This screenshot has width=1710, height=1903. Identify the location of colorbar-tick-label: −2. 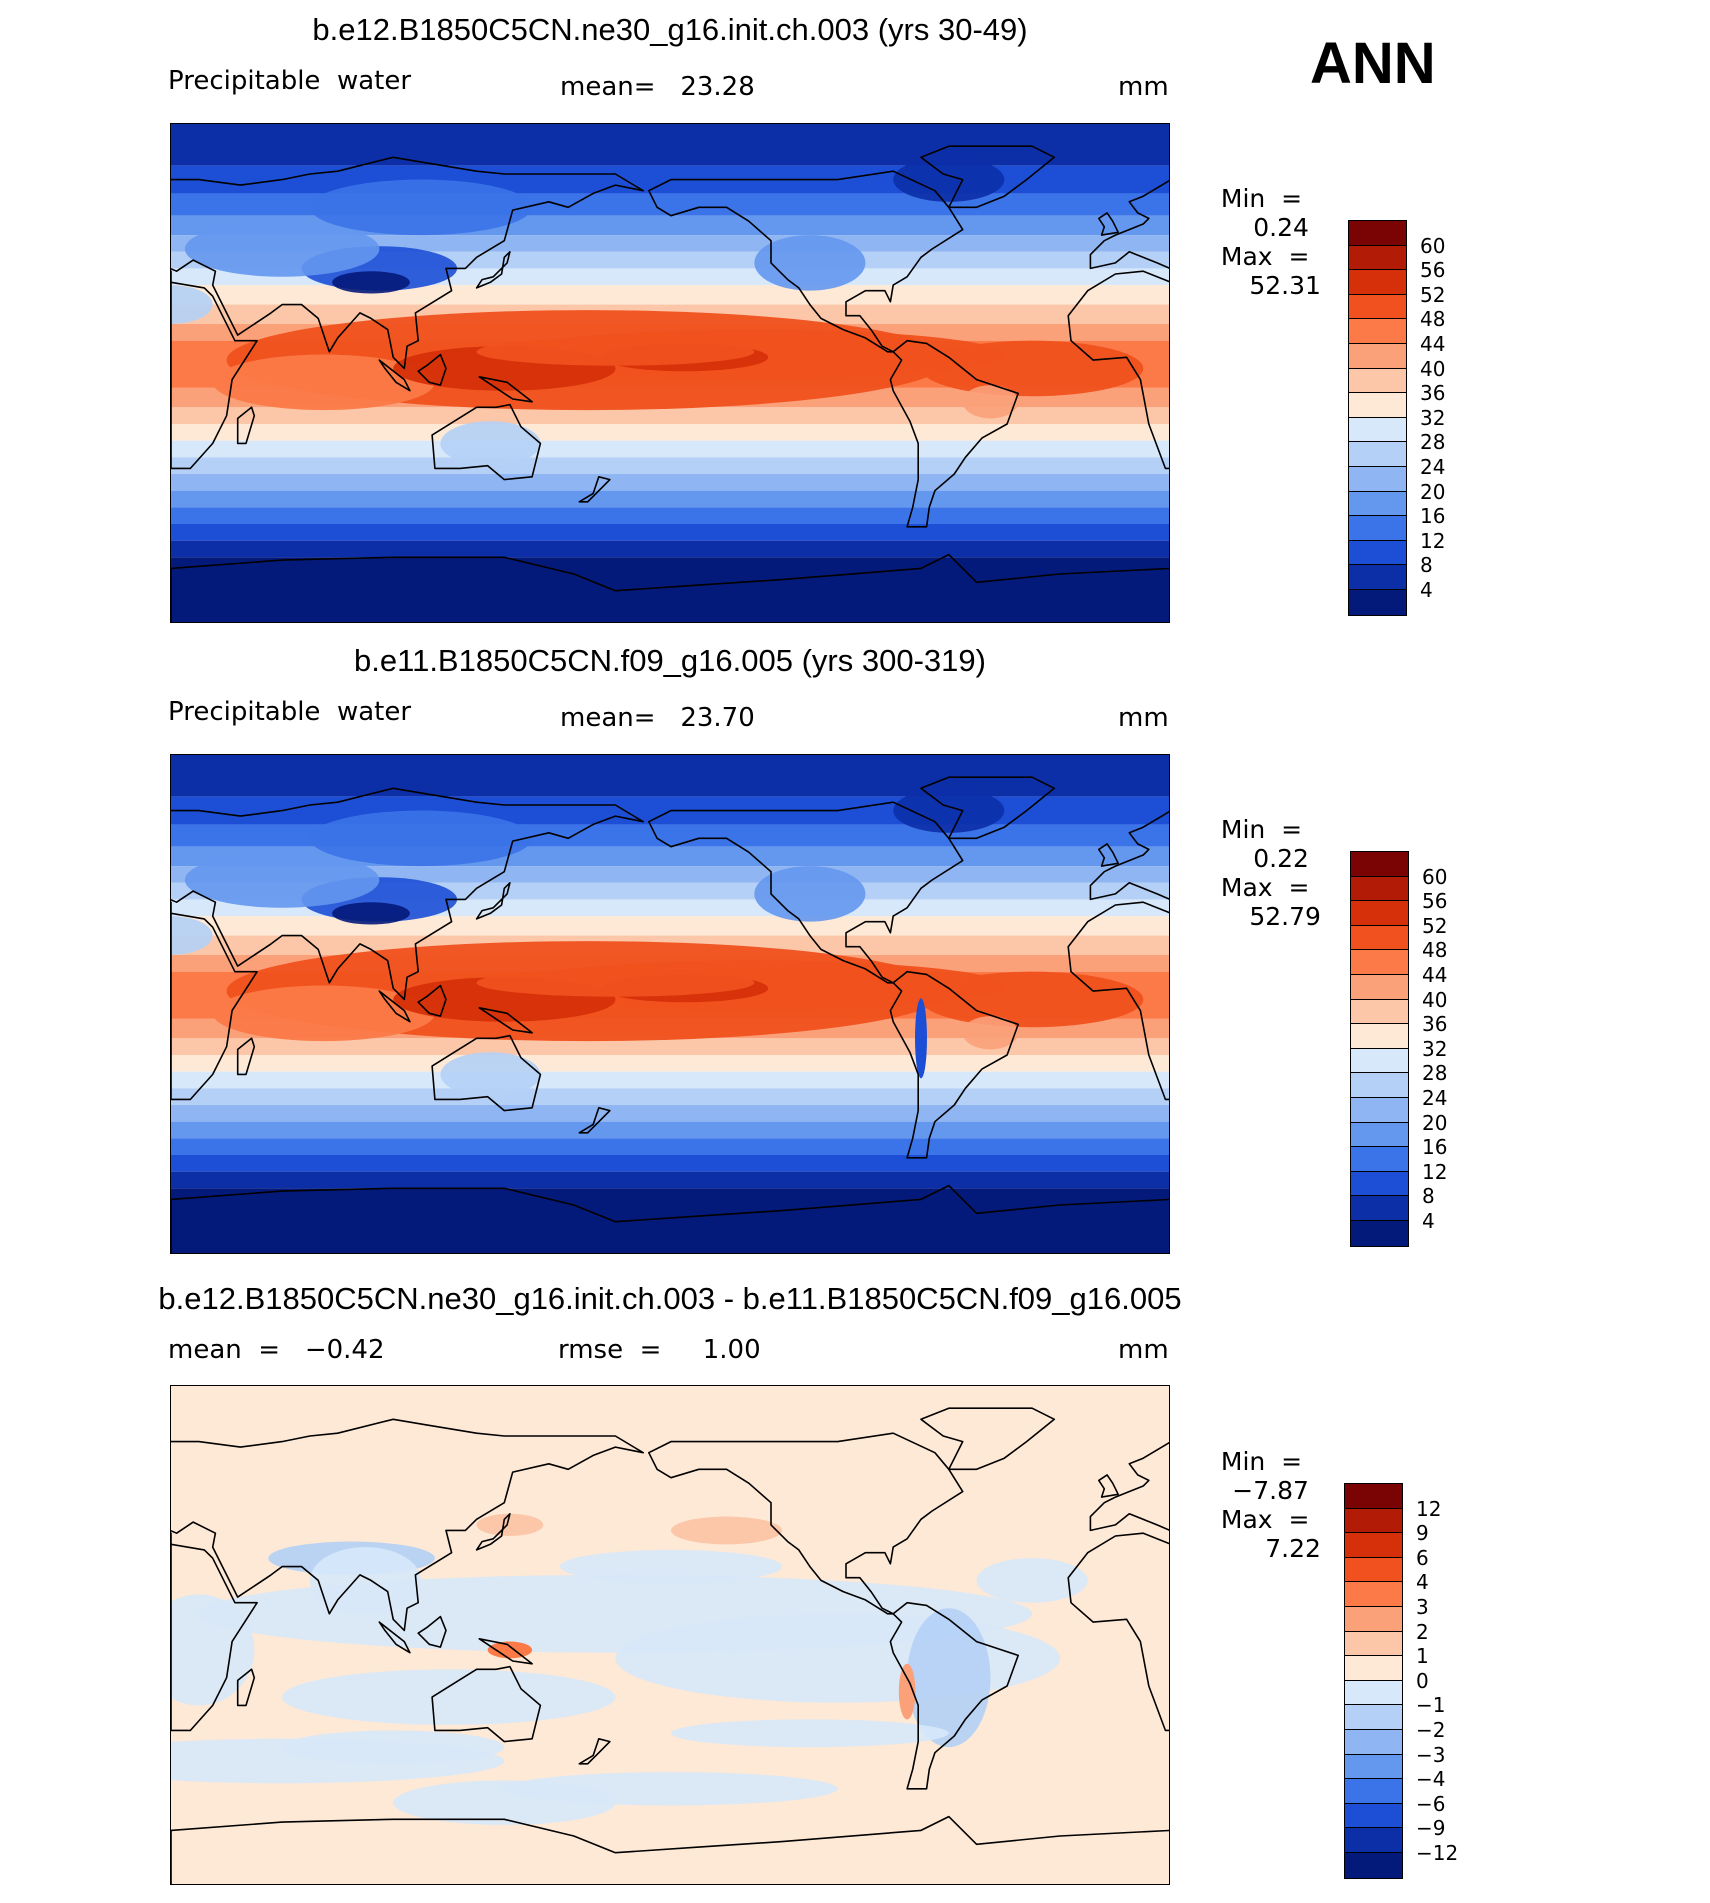
(1431, 1730).